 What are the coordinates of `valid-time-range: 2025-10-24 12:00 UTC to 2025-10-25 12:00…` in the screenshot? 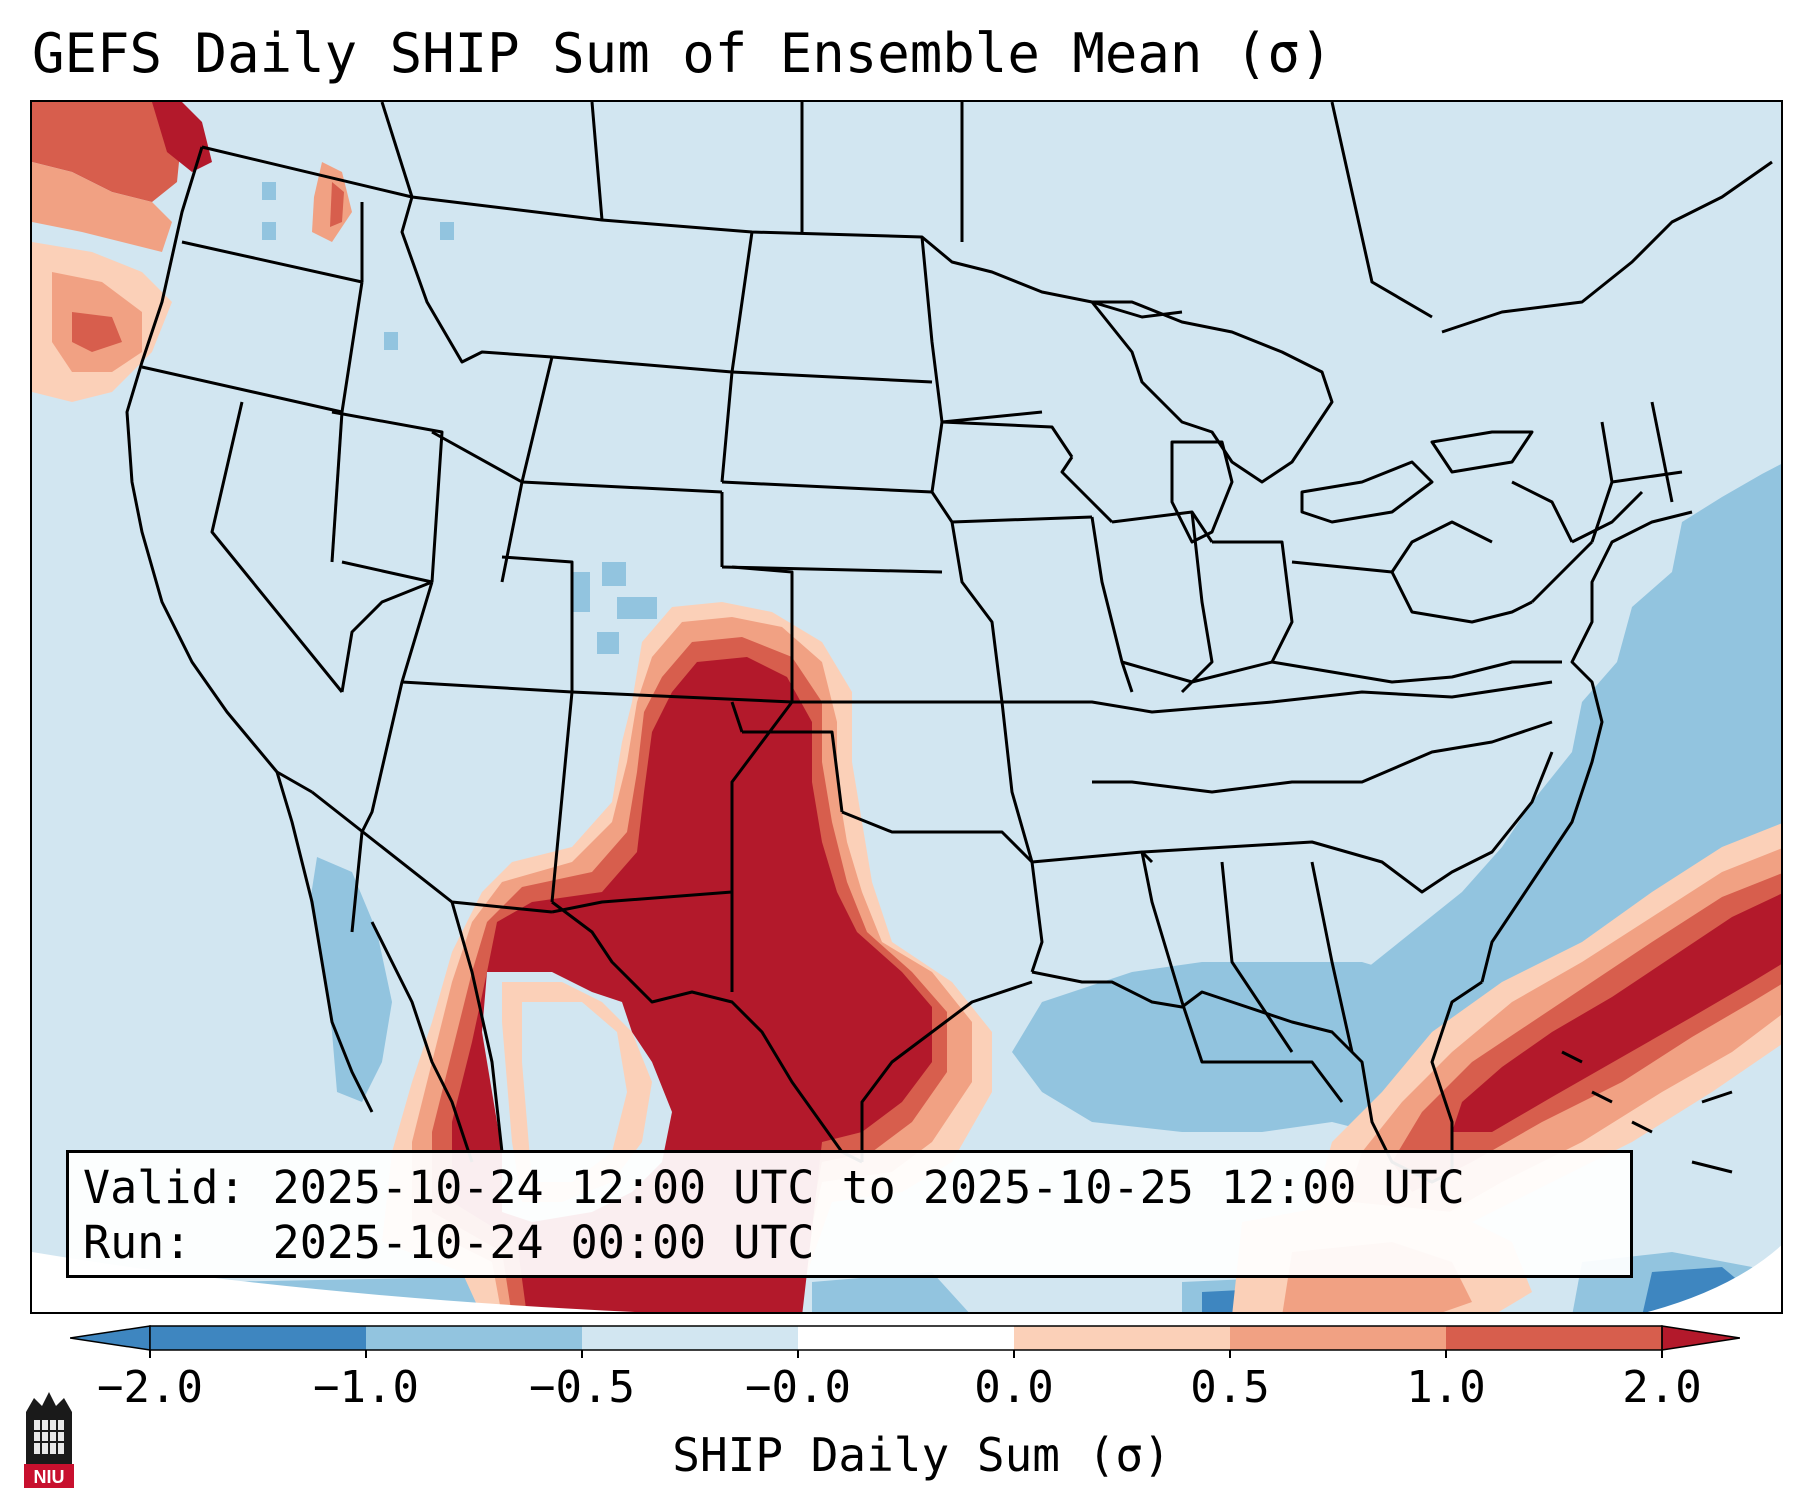 It's located at (868, 1187).